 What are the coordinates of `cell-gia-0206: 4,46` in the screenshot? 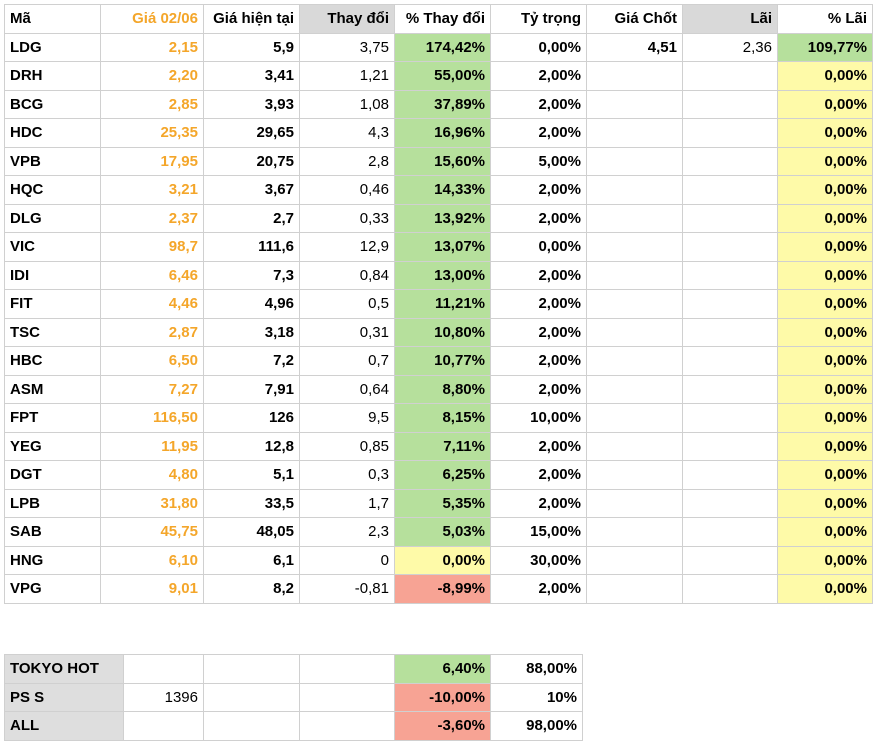 It's located at (152, 304).